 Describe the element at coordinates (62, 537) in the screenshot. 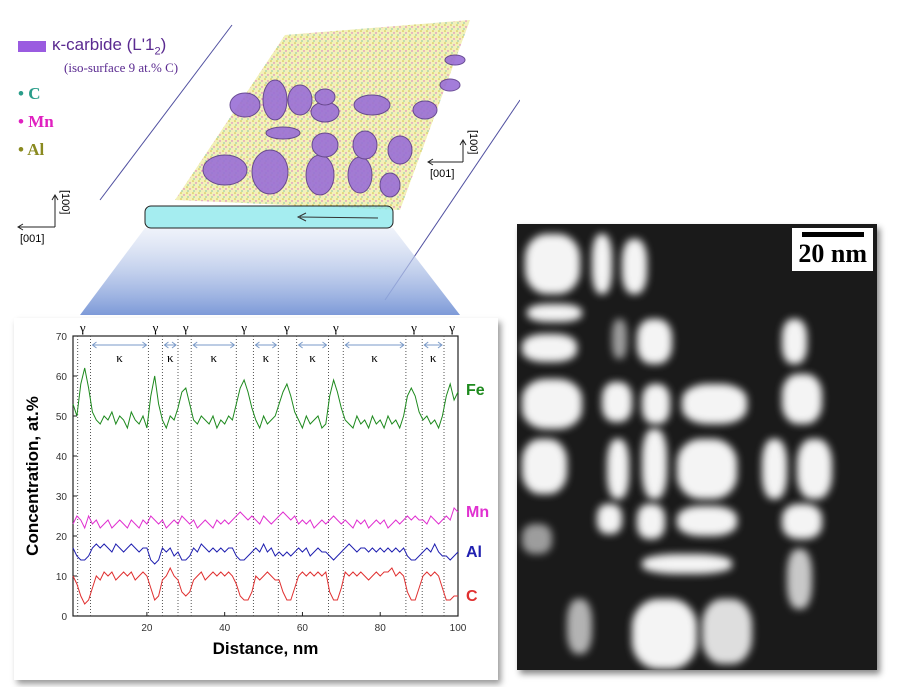

I see `y-tick-label: 20` at that location.